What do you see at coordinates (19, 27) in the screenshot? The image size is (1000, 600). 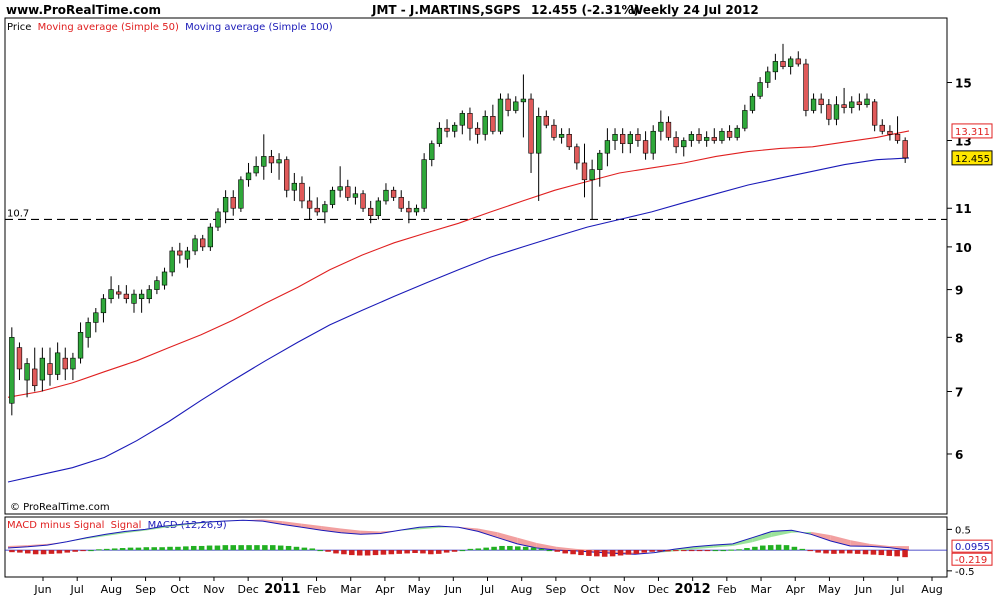 I see `legend-price: Price` at bounding box center [19, 27].